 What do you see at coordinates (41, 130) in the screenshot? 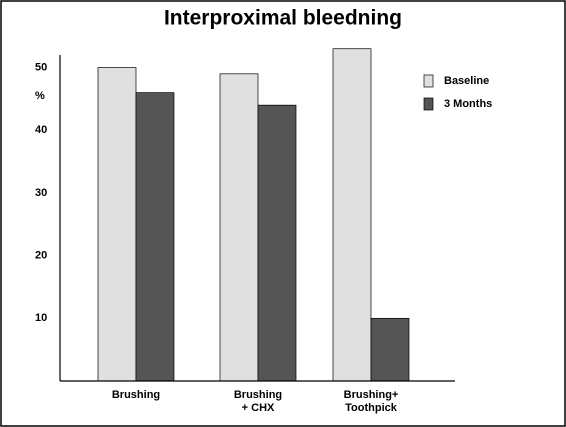
I see `y-tick-label: 40` at bounding box center [41, 130].